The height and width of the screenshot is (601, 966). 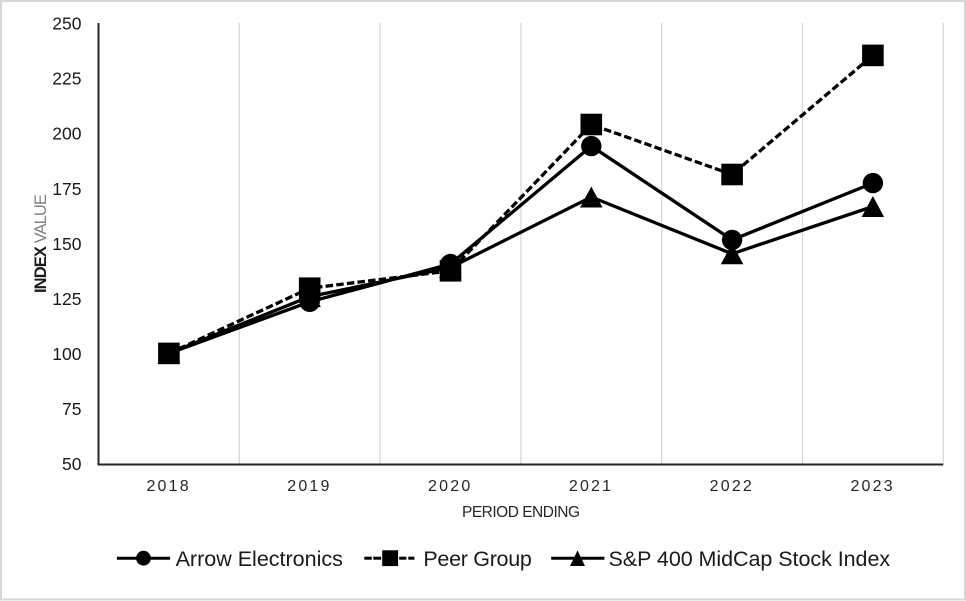 I want to click on svg-text: 75, so click(x=71, y=409).